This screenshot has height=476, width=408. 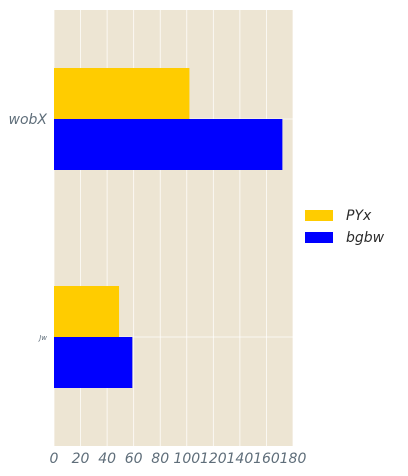 I want to click on y-axis-ticks: wobX Jw, so click(x=28, y=227).